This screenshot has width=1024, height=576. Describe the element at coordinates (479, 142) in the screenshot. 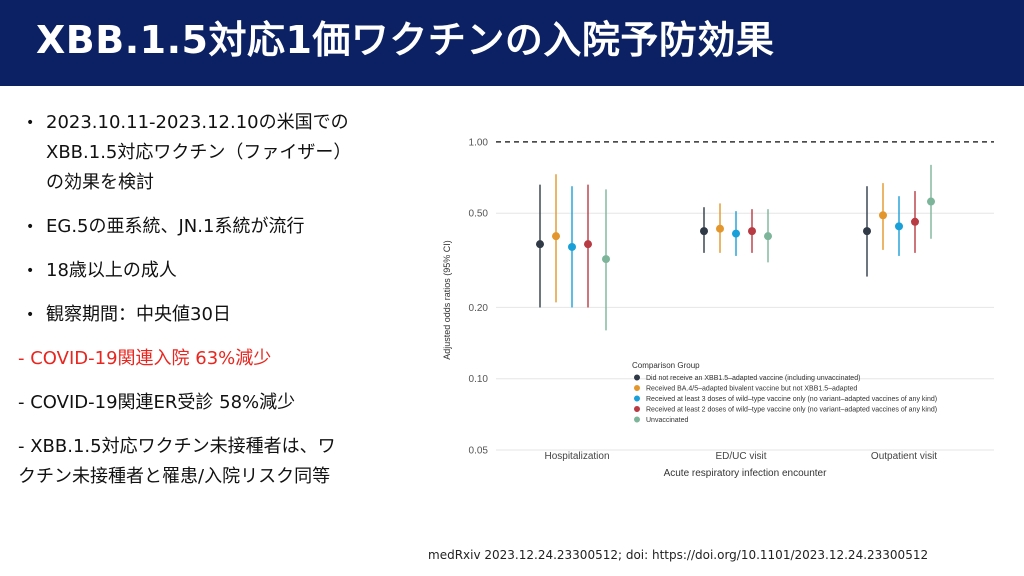

I see `y-tick-label: 1.00` at that location.